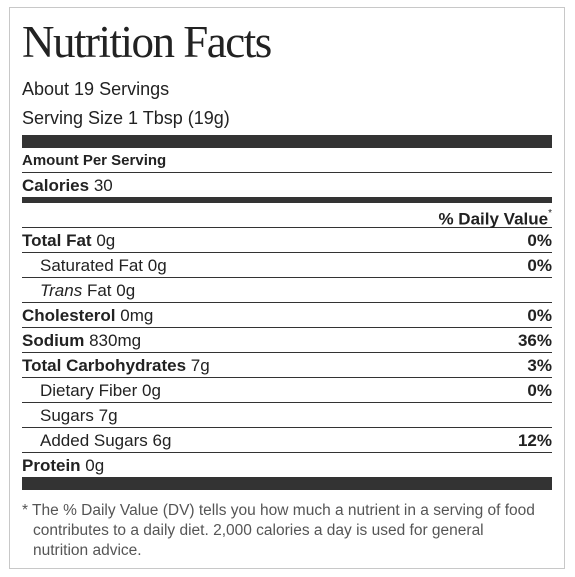 The width and height of the screenshot is (575, 577). Describe the element at coordinates (534, 340) in the screenshot. I see `nutrient-percent: 36%` at that location.